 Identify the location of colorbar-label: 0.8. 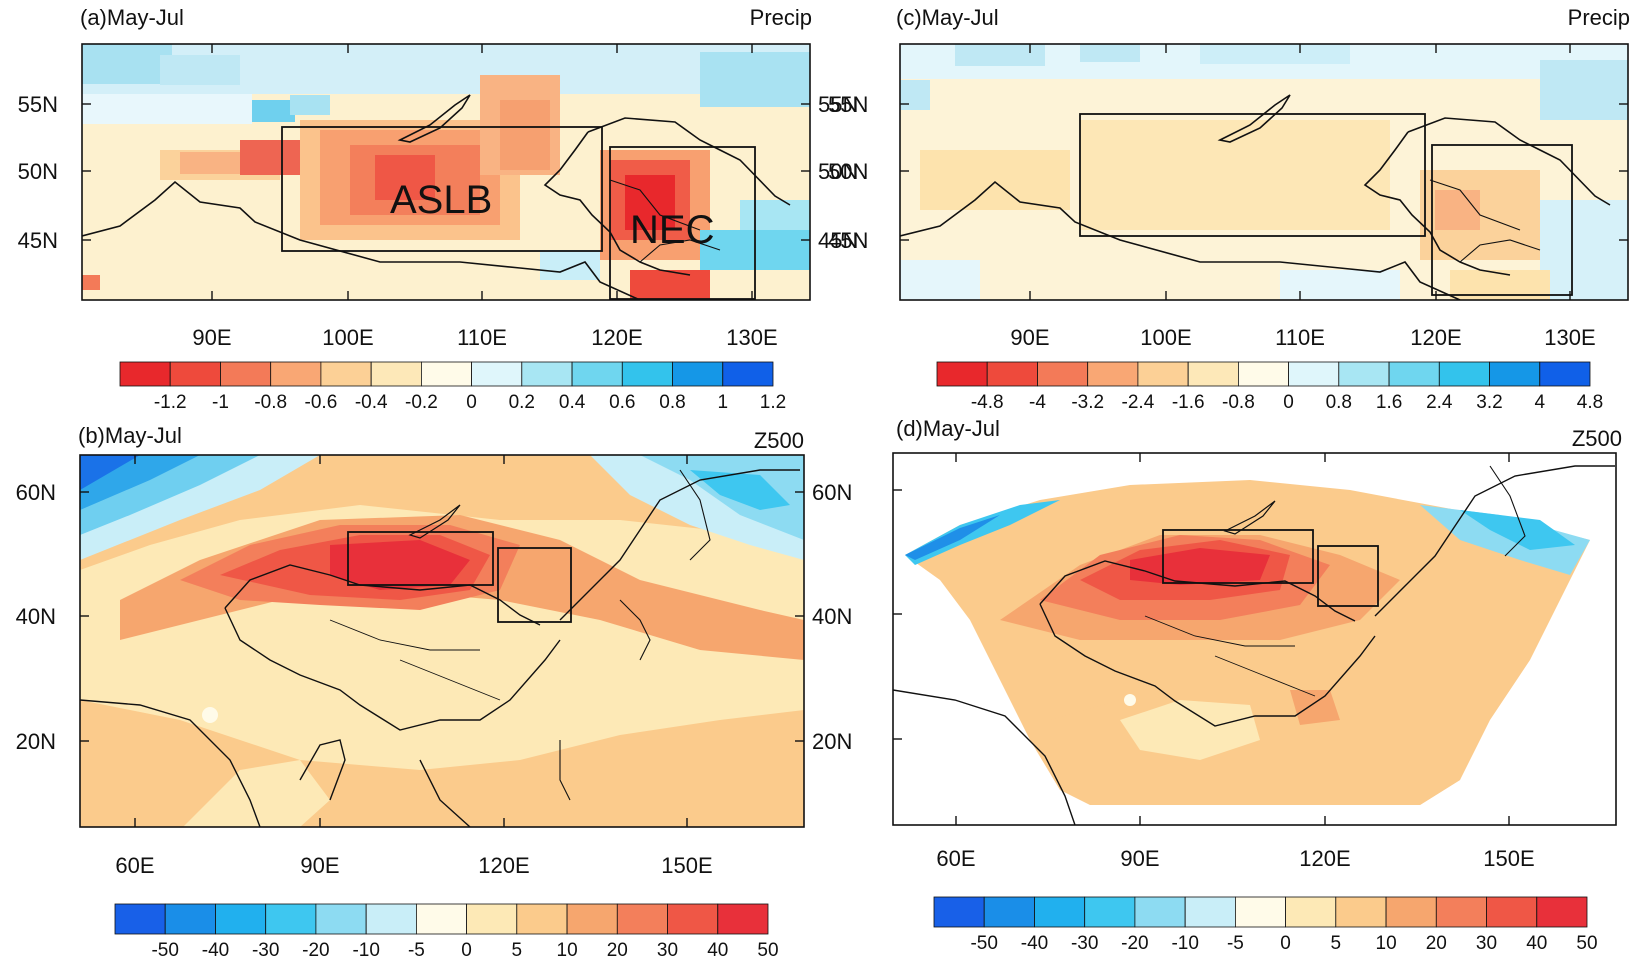
(672, 402).